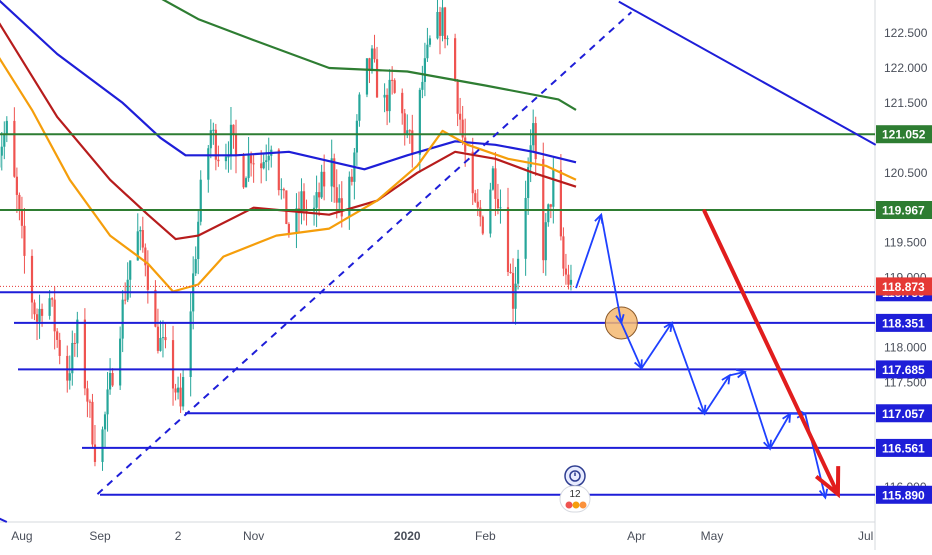  I want to click on time-tick-label: Aug, so click(21, 536).